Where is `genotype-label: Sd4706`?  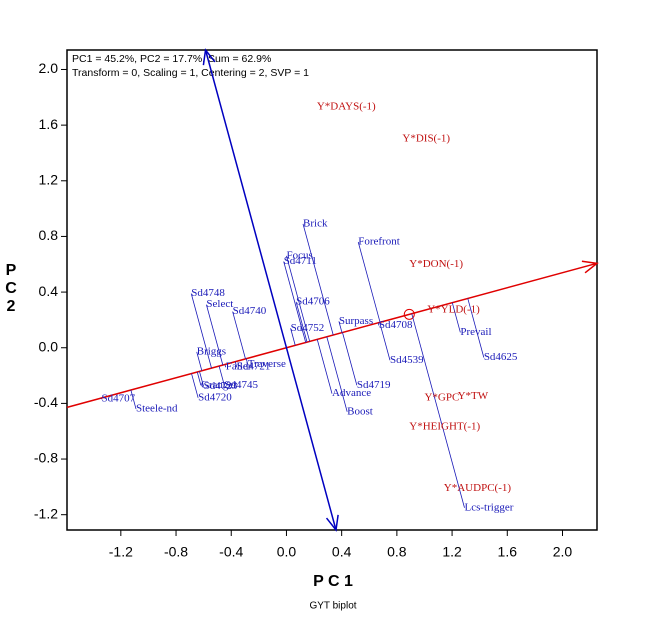
genotype-label: Sd4706 is located at coordinates (313, 301).